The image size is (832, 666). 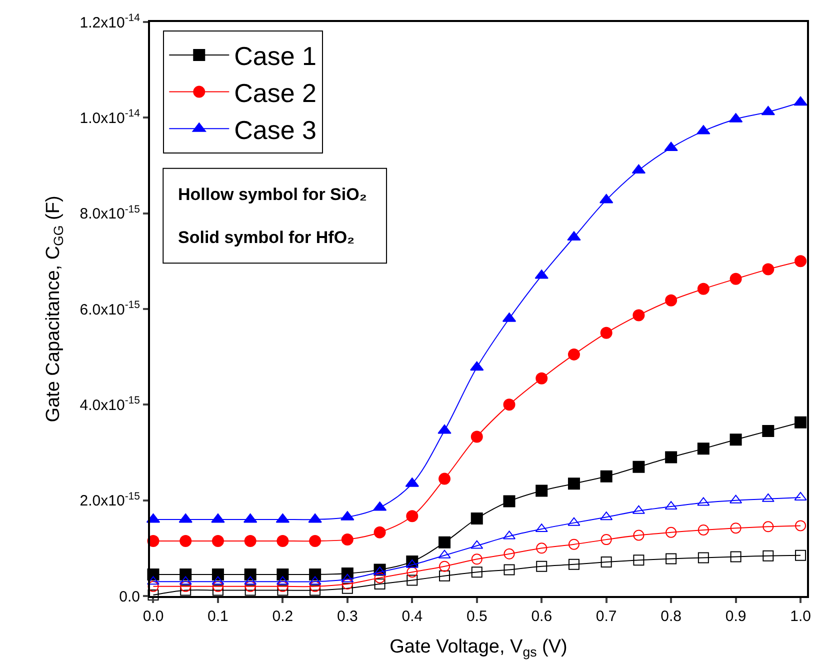 What do you see at coordinates (412, 616) in the screenshot?
I see `x-tick-label: 0.4` at bounding box center [412, 616].